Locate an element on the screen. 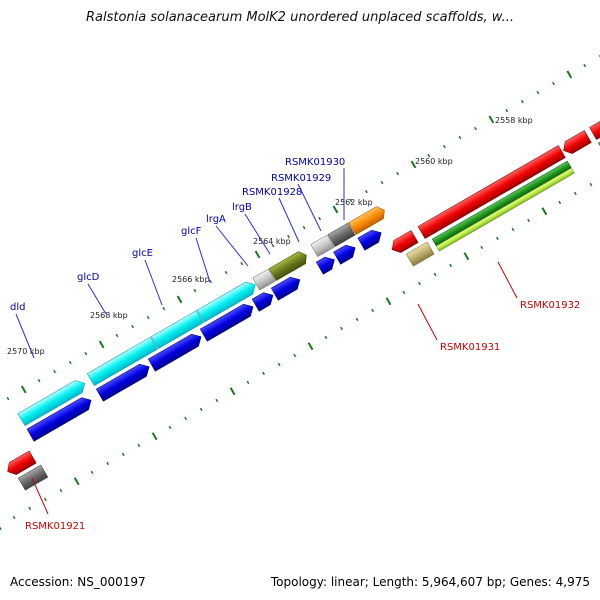 The width and height of the screenshot is (600, 600). gene-glcD is located at coordinates (122, 361).